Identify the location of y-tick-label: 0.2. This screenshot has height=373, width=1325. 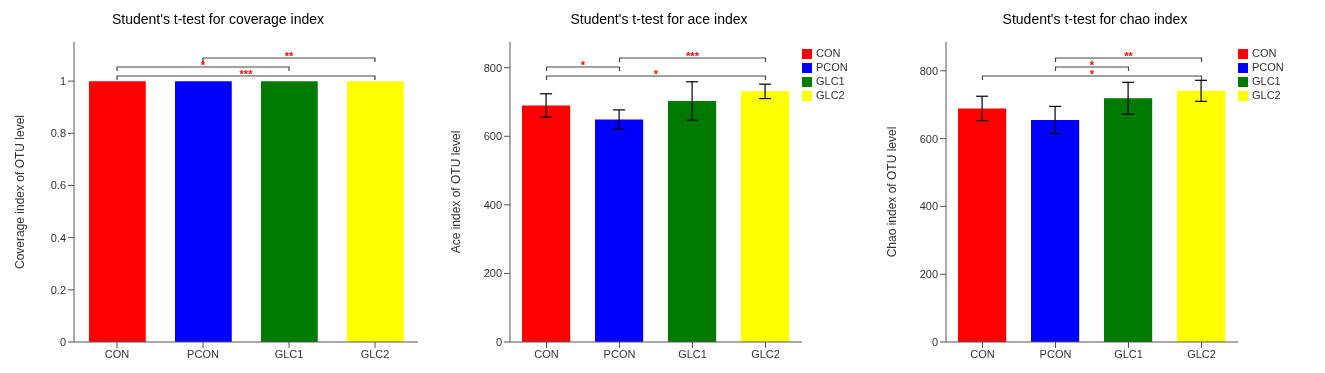
(58, 289).